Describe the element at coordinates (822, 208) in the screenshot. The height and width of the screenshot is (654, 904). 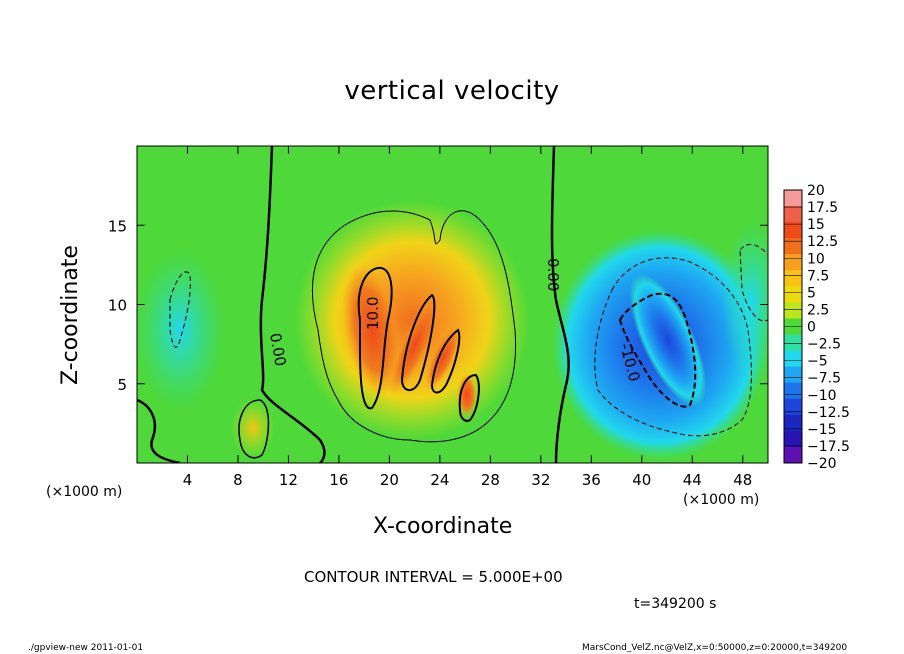
I see `colorbar-label: 17.5` at that location.